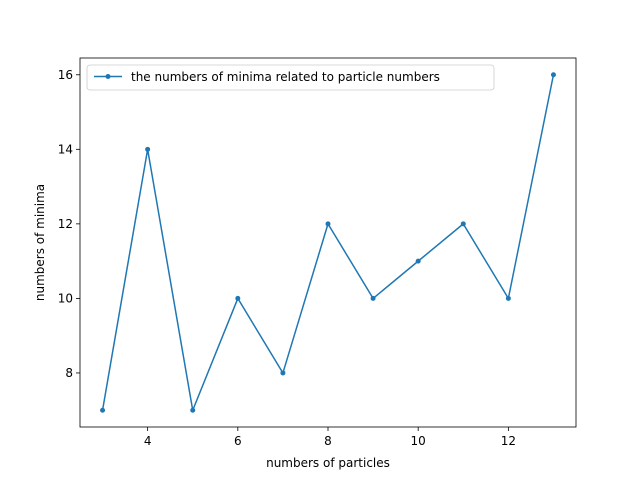 Image resolution: width=640 pixels, height=480 pixels. Describe the element at coordinates (69, 373) in the screenshot. I see `y-tick-label: 8` at that location.